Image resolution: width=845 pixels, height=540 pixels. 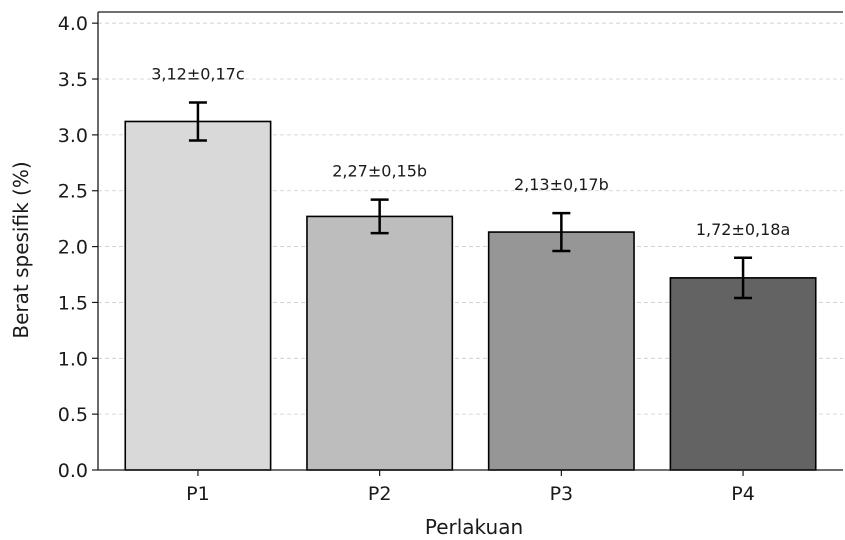 I want to click on bar-p3, so click(x=561, y=351).